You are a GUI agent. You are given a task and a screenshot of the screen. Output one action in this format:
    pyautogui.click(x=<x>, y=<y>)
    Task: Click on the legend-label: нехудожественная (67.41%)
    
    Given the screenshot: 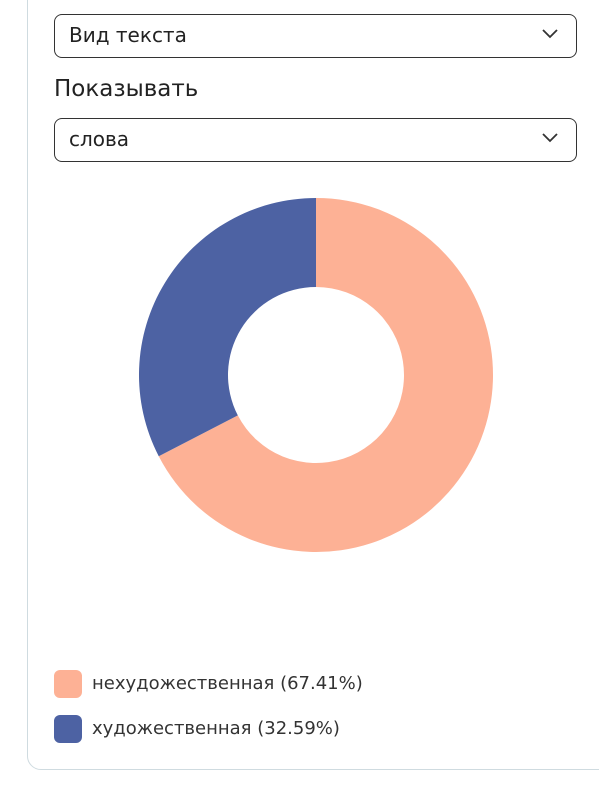 What is the action you would take?
    pyautogui.click(x=227, y=683)
    